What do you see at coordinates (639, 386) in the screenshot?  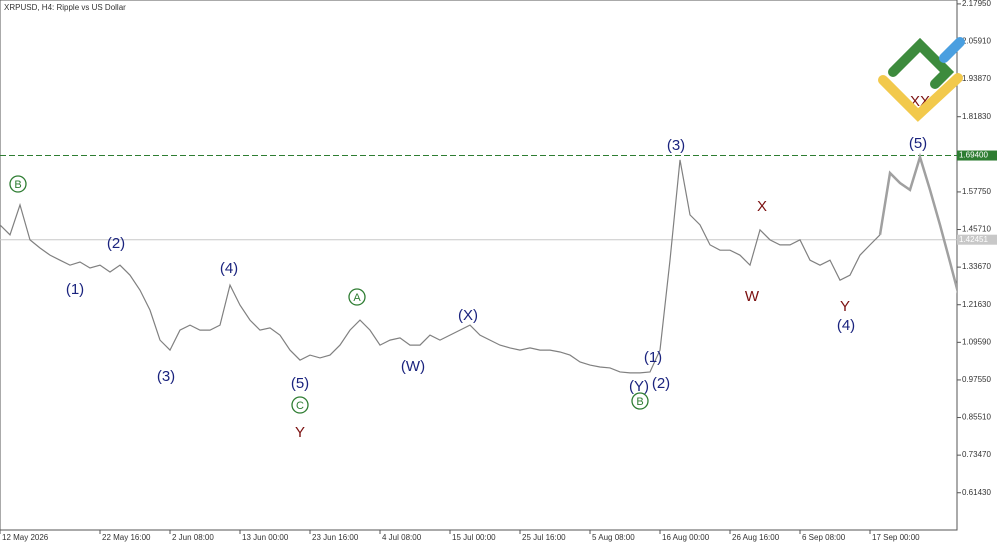 I see `wave-label: (Y)` at bounding box center [639, 386].